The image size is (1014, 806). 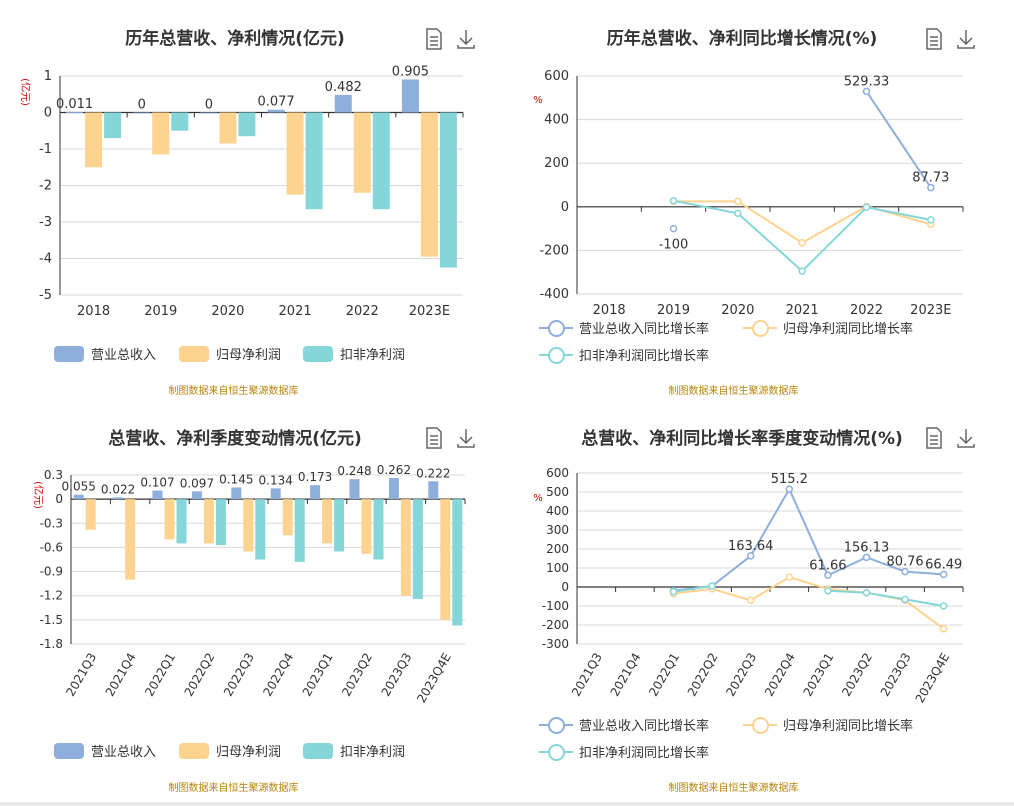 I want to click on document-icon, so click(x=934, y=438).